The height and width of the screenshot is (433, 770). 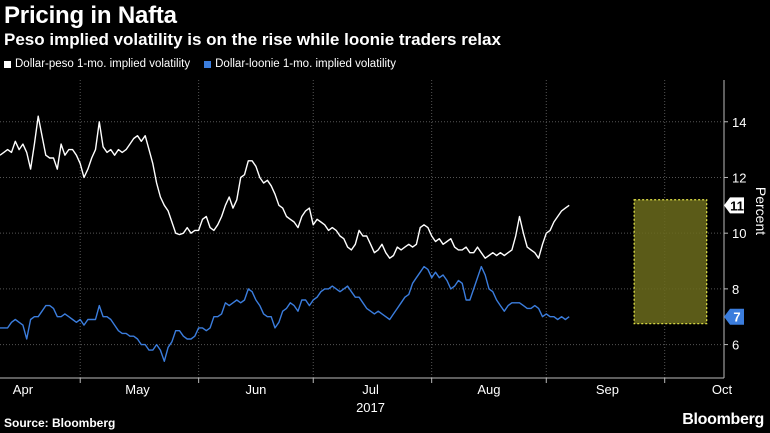 What do you see at coordinates (735, 345) in the screenshot?
I see `y-tick-label: 6` at bounding box center [735, 345].